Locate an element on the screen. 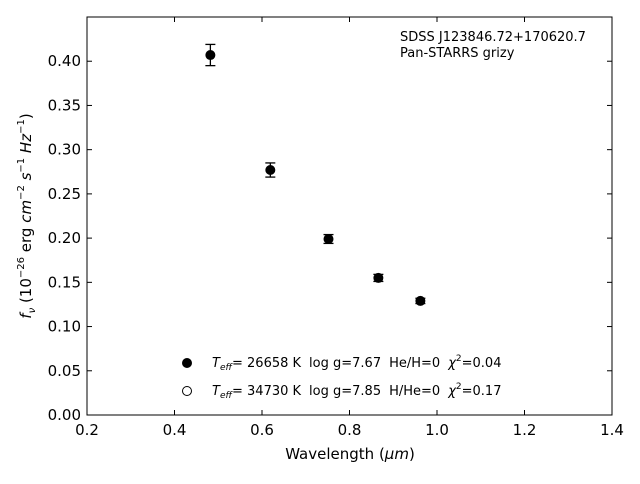  annotation-line-2: Pan-STARRS grizy is located at coordinates (457, 53).